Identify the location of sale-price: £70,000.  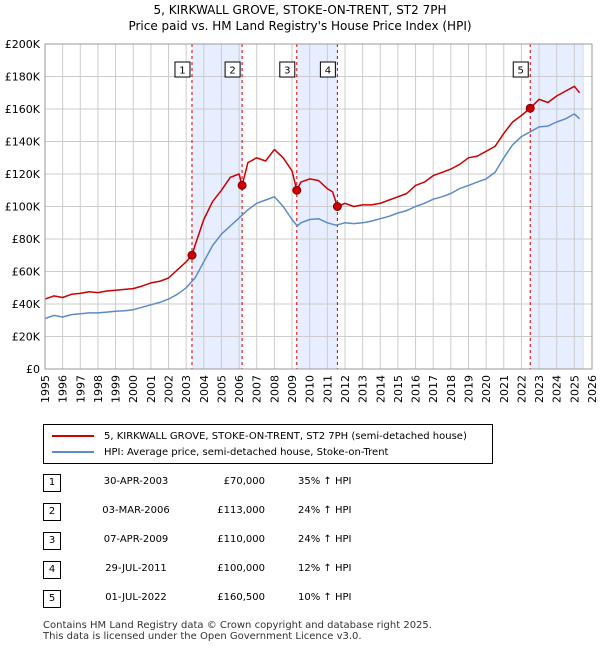
(244, 481).